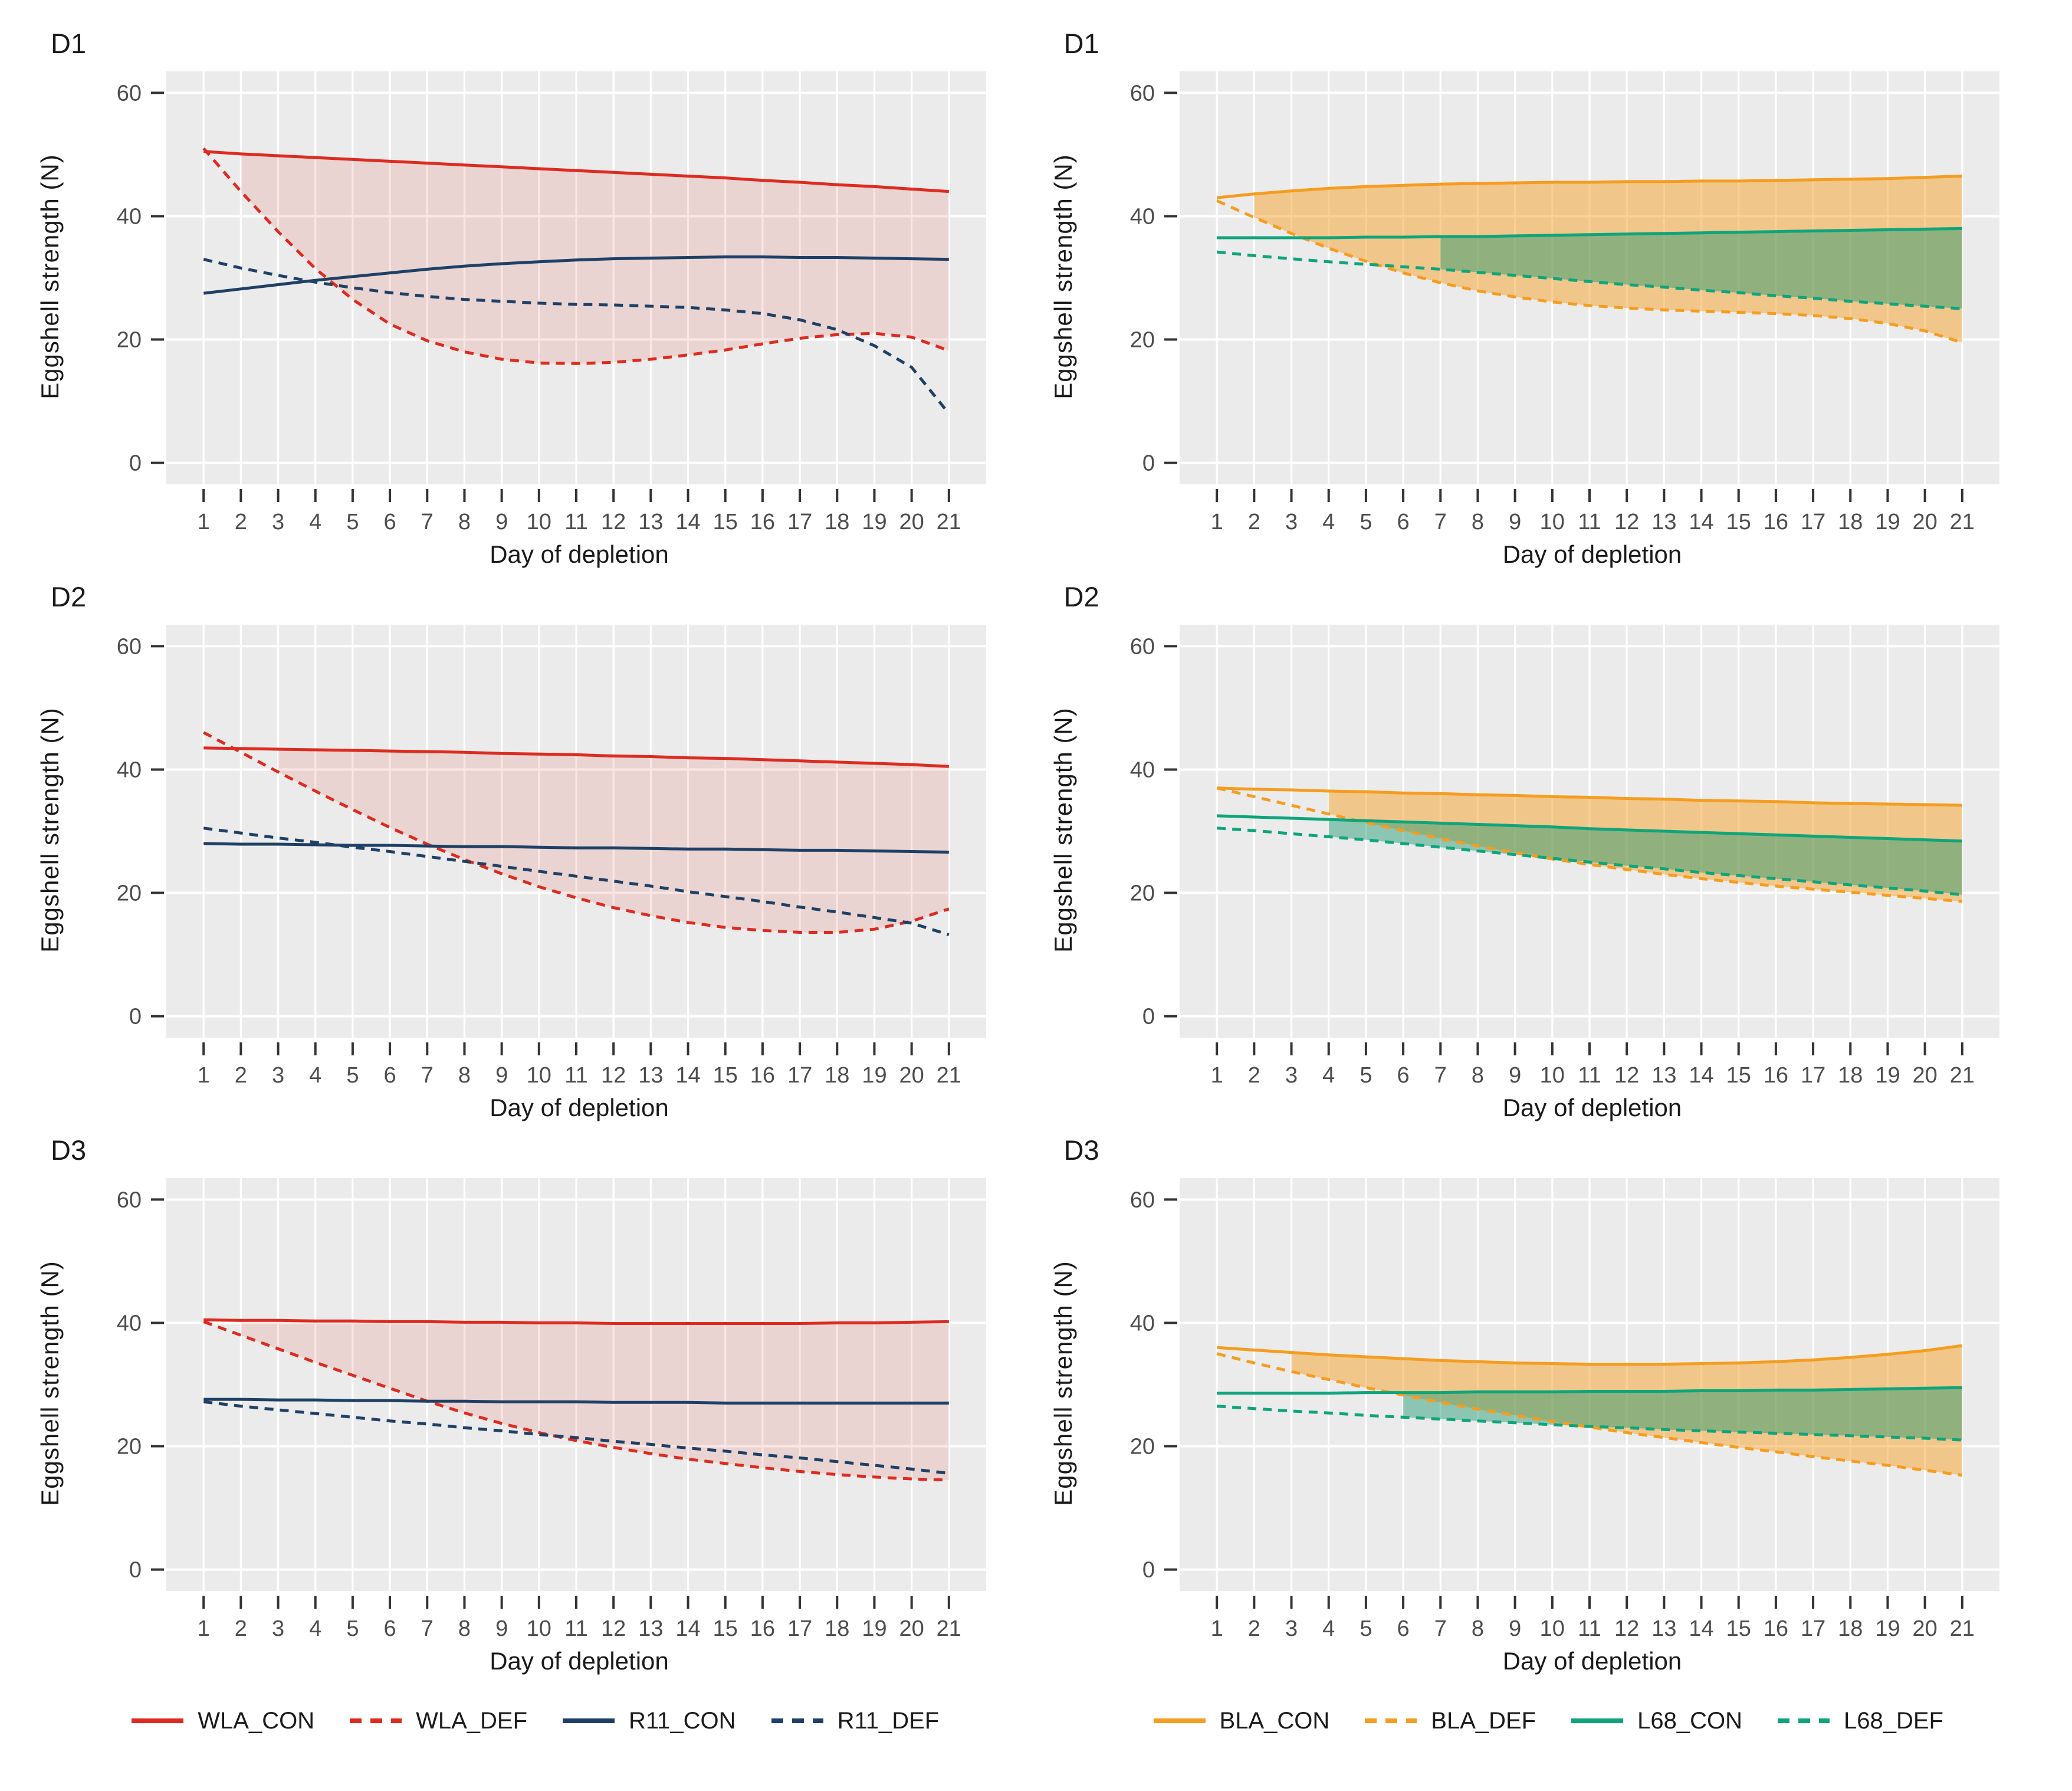 The image size is (2072, 1791). Describe the element at coordinates (576, 275) in the screenshot. I see `series-line-R11_CON` at that location.